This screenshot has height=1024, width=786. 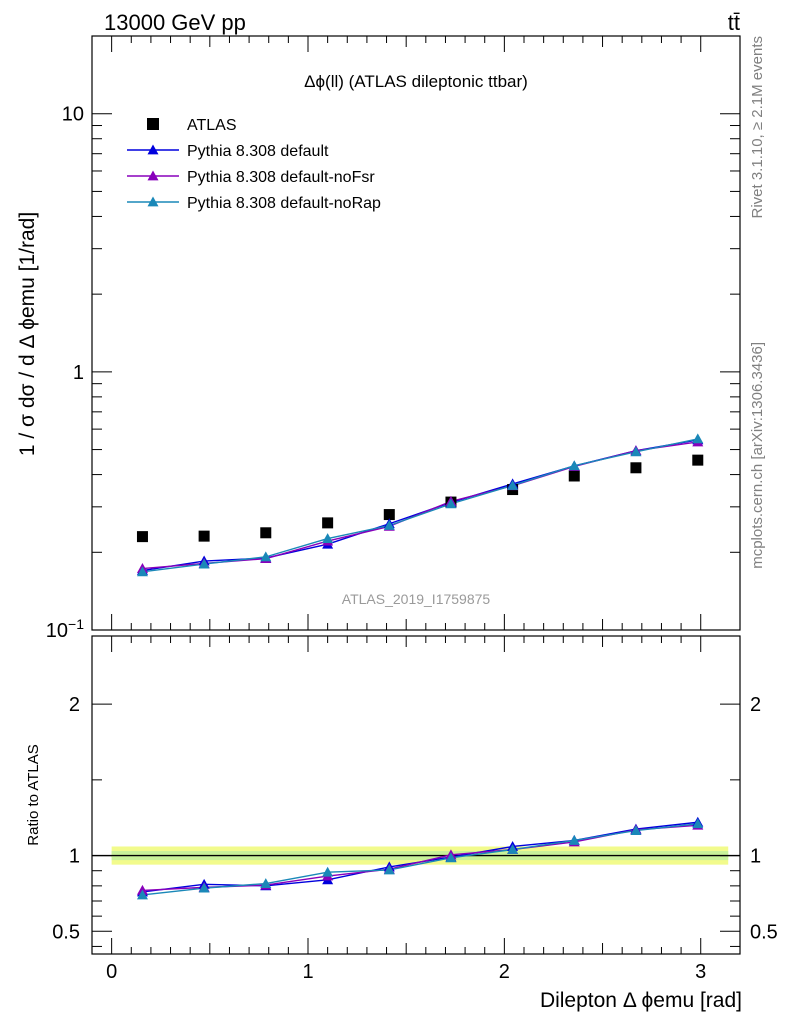 What do you see at coordinates (416, 599) in the screenshot?
I see `analysis-watermark: ATLAS_2019_I1759875` at bounding box center [416, 599].